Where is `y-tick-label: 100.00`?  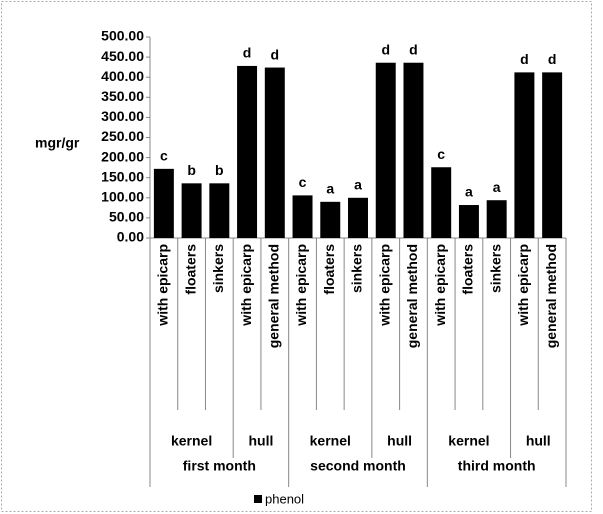
y-tick-label: 100.00 is located at coordinates (122, 197).